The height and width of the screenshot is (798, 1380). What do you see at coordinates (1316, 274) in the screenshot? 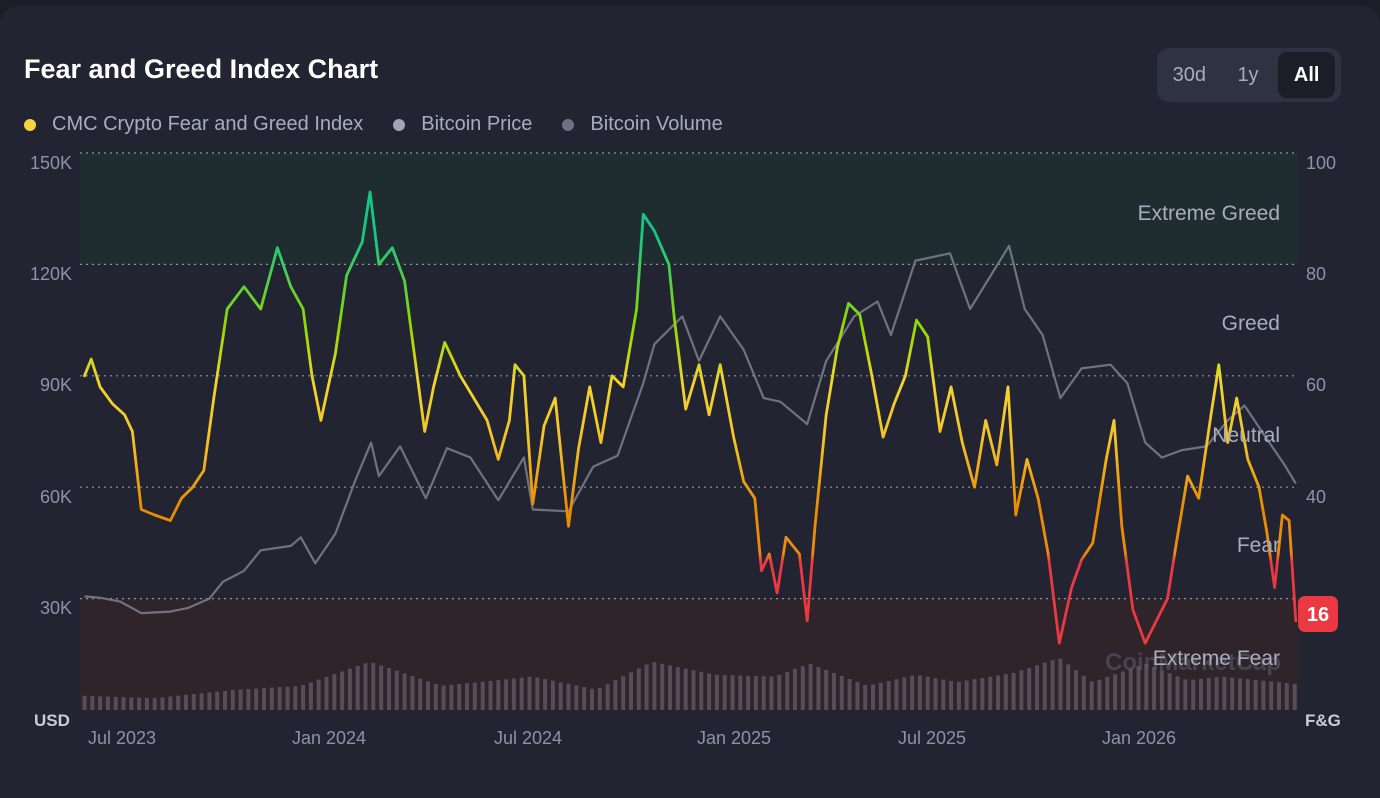
I see `right-tick-label: 80` at bounding box center [1316, 274].